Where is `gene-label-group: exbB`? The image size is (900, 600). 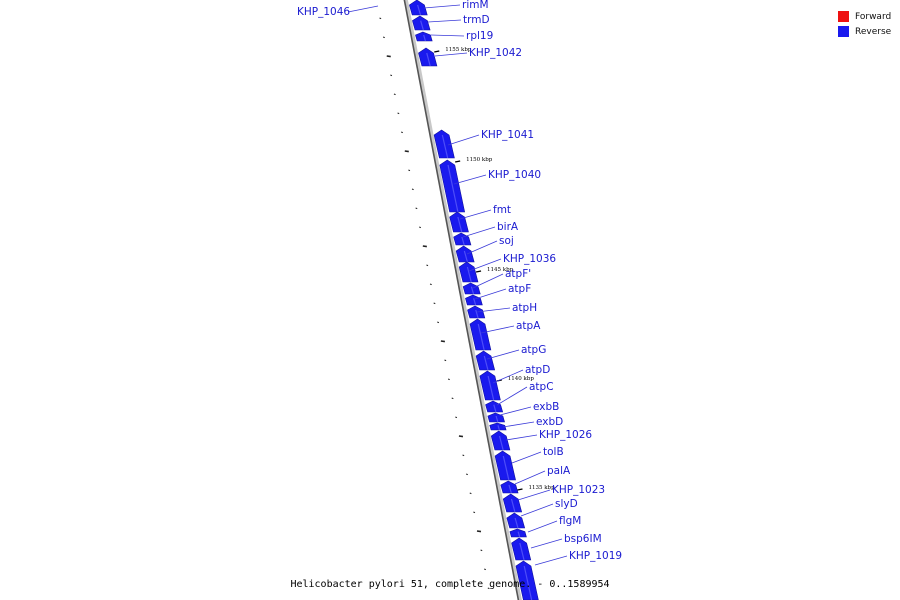
gene-label-group: exbB is located at coordinates (529, 408).